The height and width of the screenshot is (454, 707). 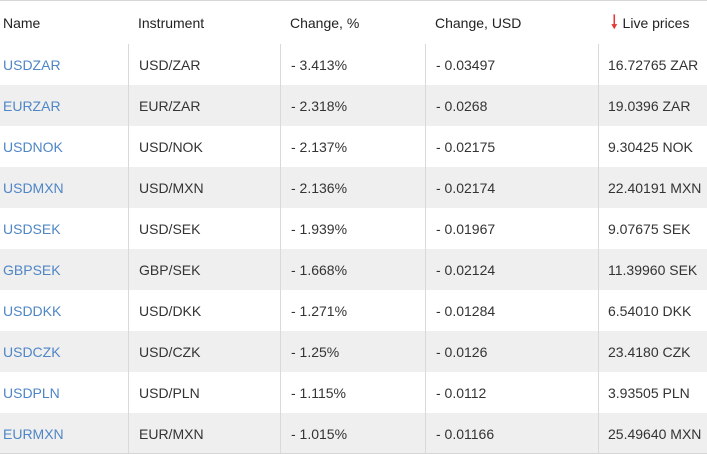 I want to click on change-pct-cell: - 3.413%, so click(x=352, y=64).